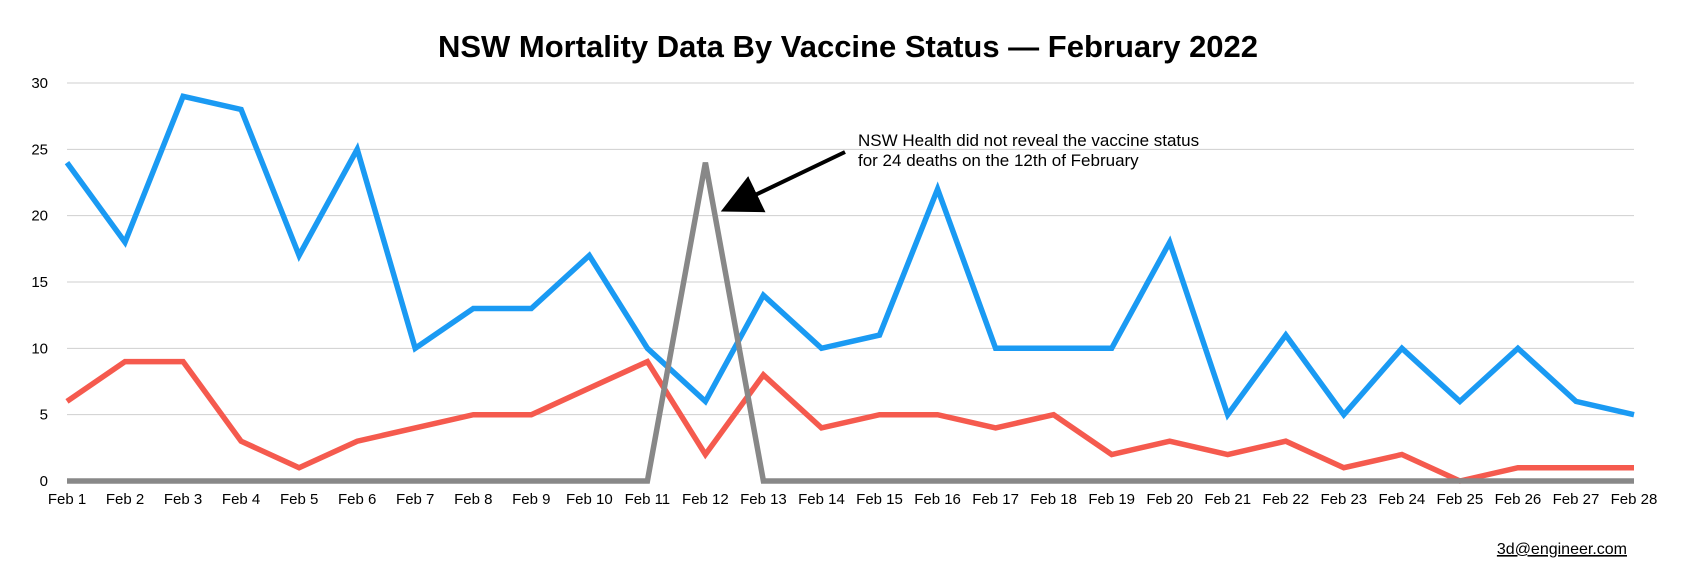 The height and width of the screenshot is (582, 1681). I want to click on x-tick-label: Feb 27, so click(1576, 499).